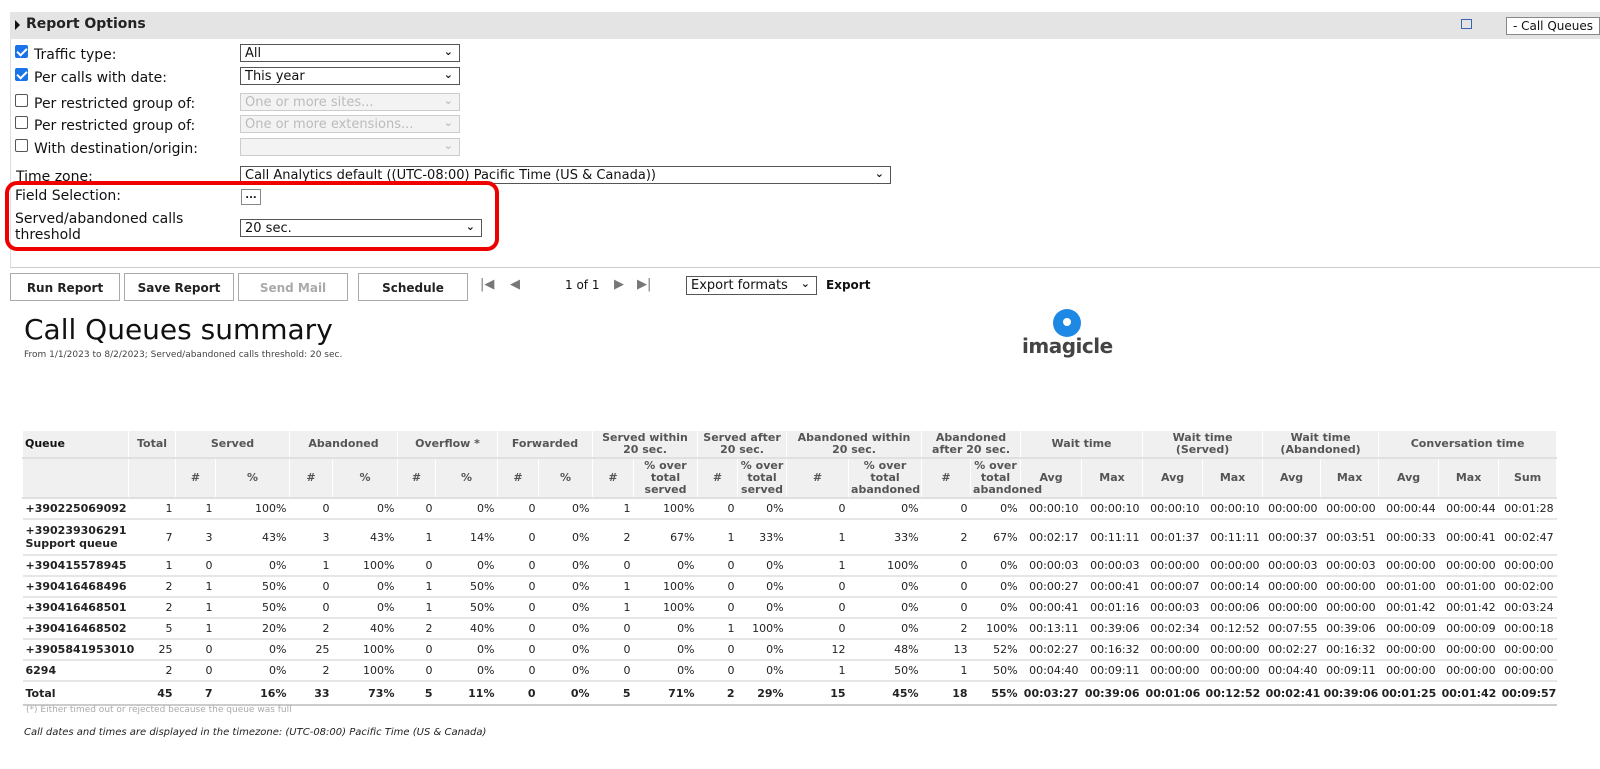 The width and height of the screenshot is (1600, 769). Describe the element at coordinates (742, 444) in the screenshot. I see `column-header: Served after 20 sec.` at that location.